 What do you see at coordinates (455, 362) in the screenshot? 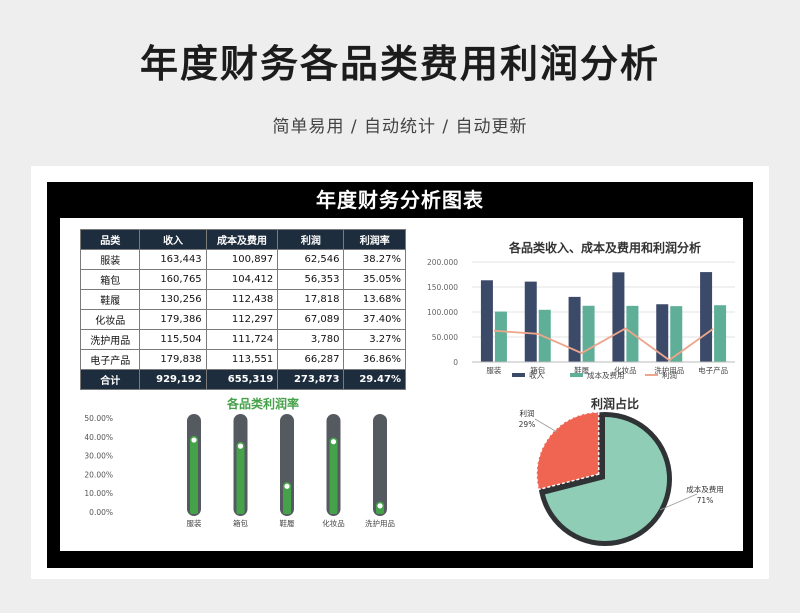
I see `y-tick-label: 0` at bounding box center [455, 362].